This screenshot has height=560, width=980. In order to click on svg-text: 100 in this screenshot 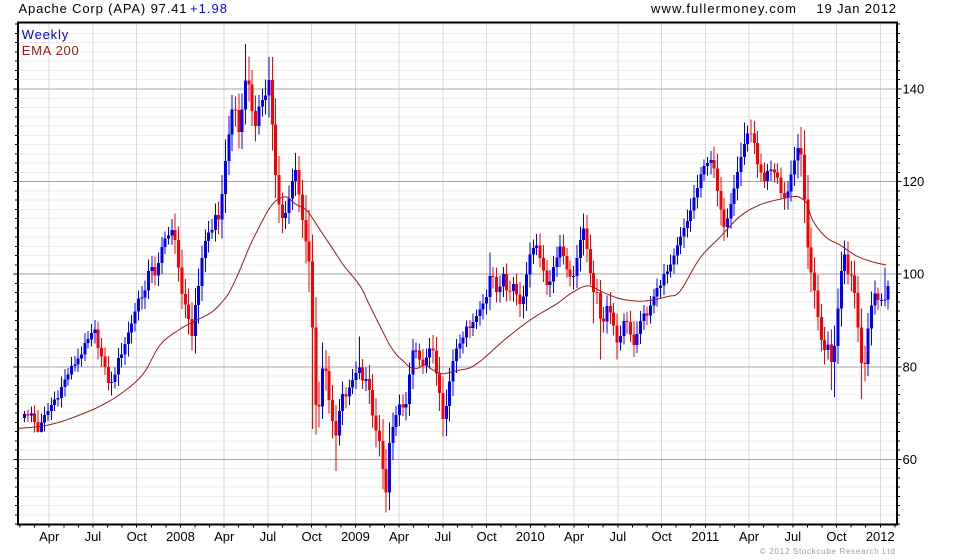, I will do `click(914, 274)`.